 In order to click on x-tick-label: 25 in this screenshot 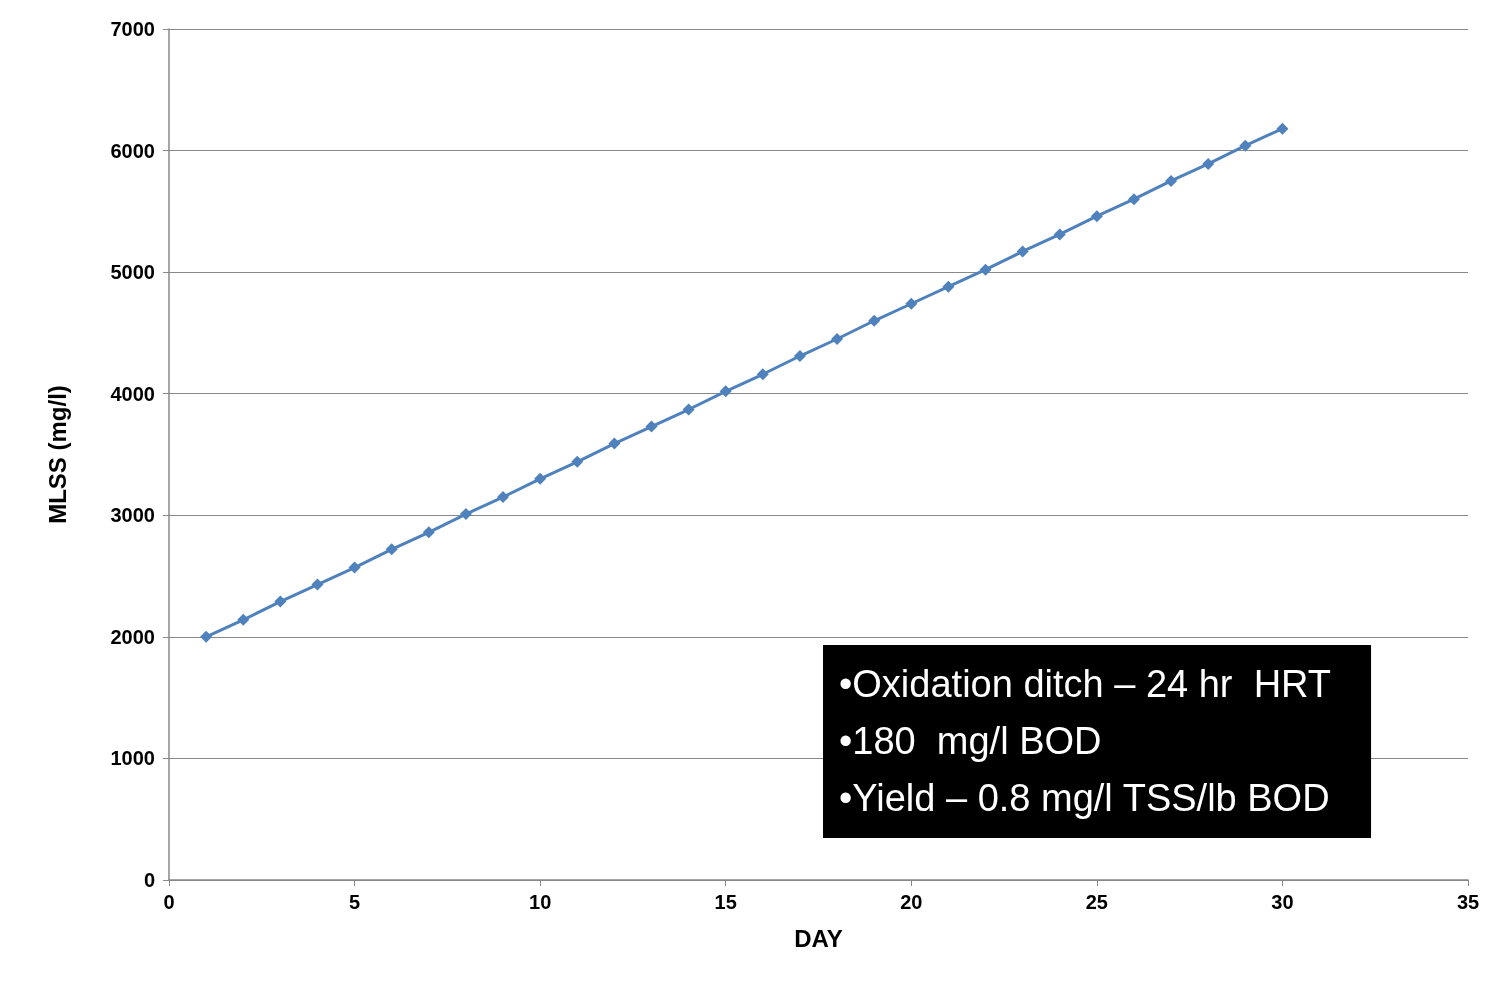, I will do `click(1096, 902)`.